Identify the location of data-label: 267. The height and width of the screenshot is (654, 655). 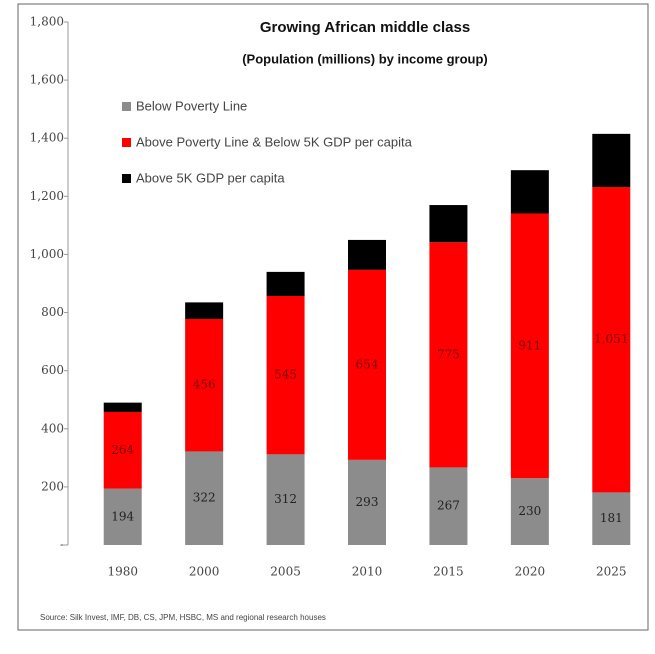
(448, 506).